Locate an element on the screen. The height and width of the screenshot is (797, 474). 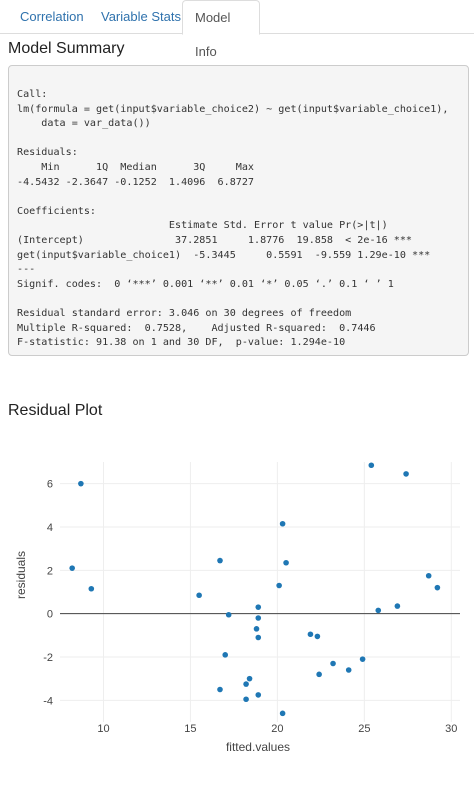
y-tick-label: -4 is located at coordinates (48, 701).